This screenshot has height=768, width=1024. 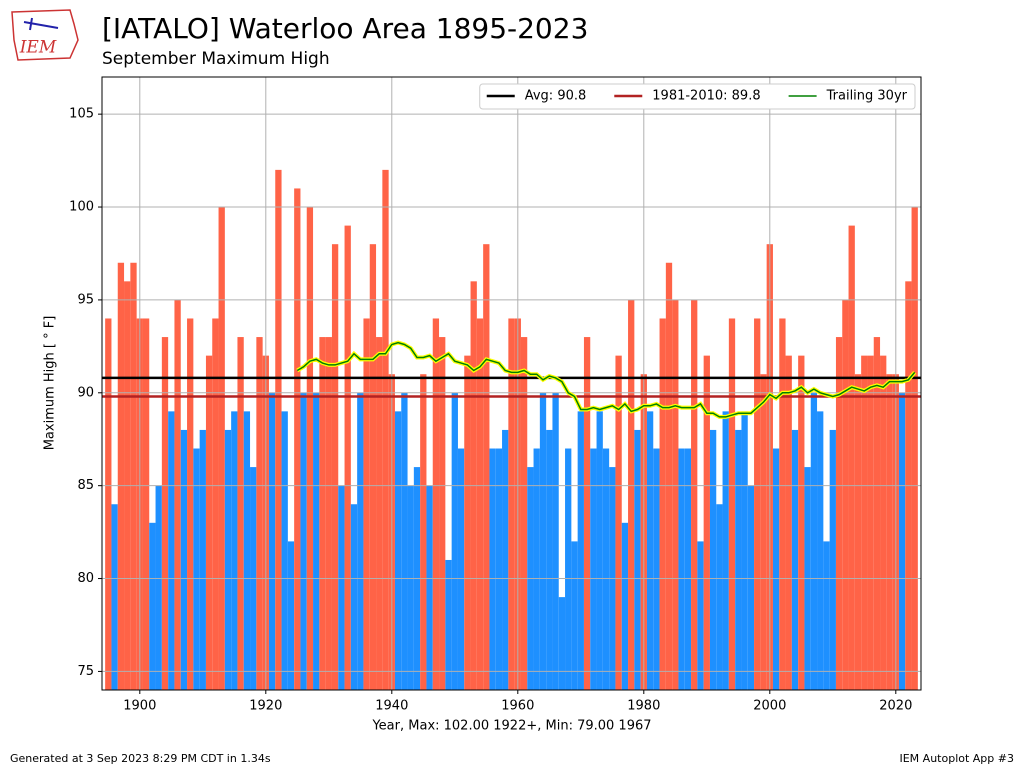 I want to click on x-axis-label: Year, Max: 102.00 1922+, Min: 79.00 1967, so click(x=511, y=726).